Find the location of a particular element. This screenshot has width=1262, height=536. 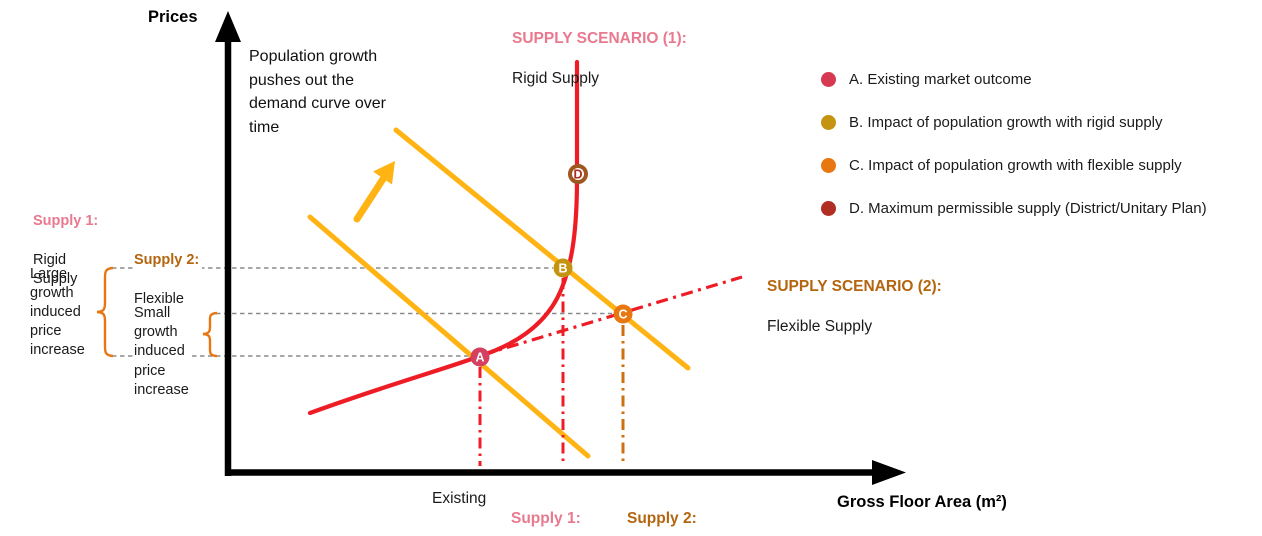

point-c-label: C is located at coordinates (622, 315).